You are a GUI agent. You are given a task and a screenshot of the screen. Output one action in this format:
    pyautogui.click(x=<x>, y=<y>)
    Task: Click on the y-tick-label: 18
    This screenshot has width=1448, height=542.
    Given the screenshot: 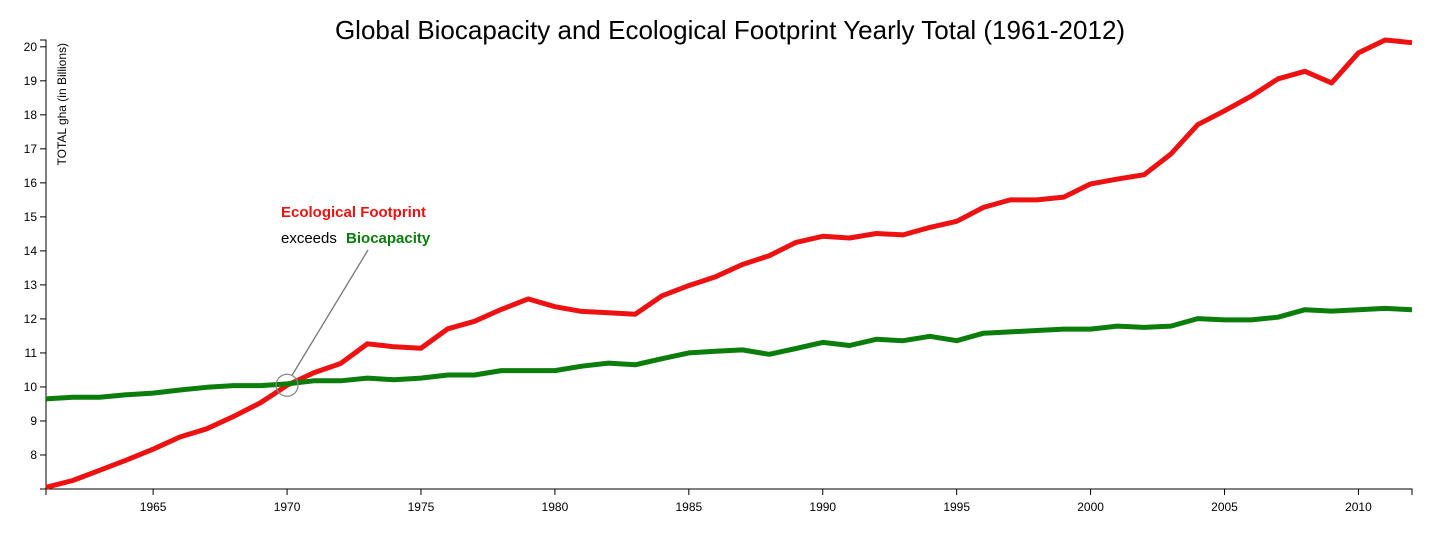 What is the action you would take?
    pyautogui.click(x=31, y=115)
    